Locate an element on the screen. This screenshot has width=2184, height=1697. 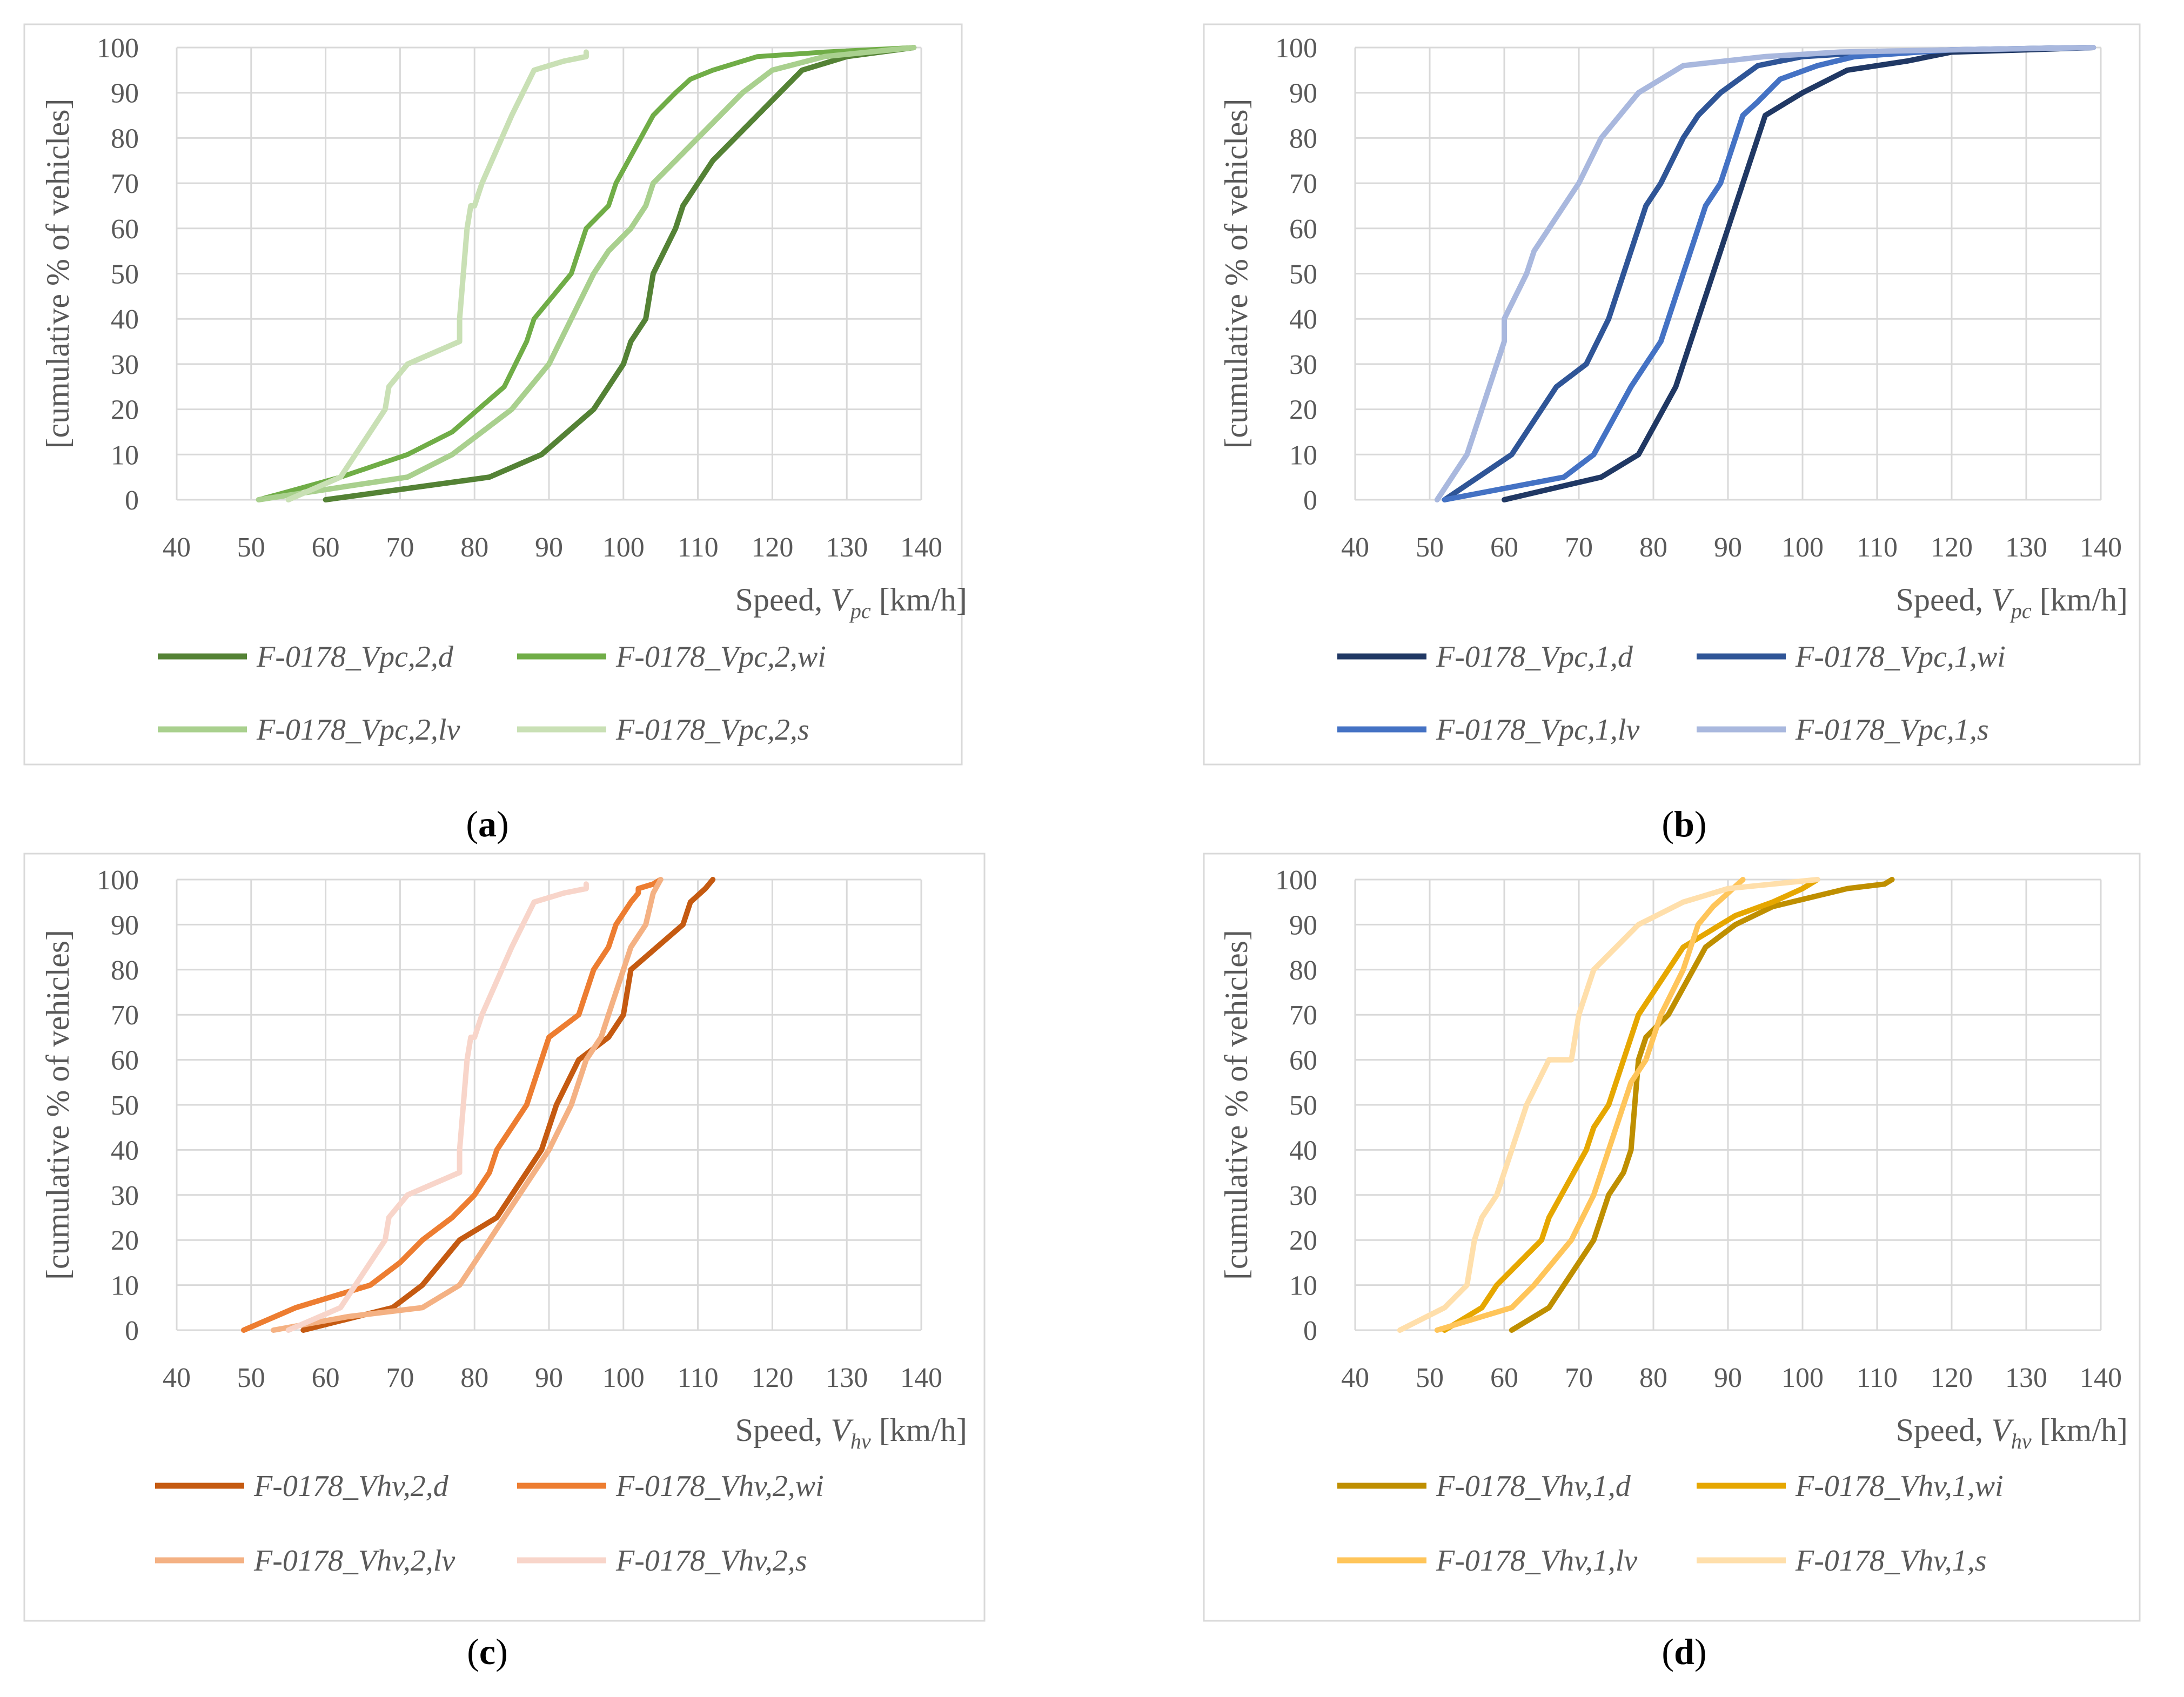
legend-label: F-0178_Vhv,2,s is located at coordinates (711, 1561).